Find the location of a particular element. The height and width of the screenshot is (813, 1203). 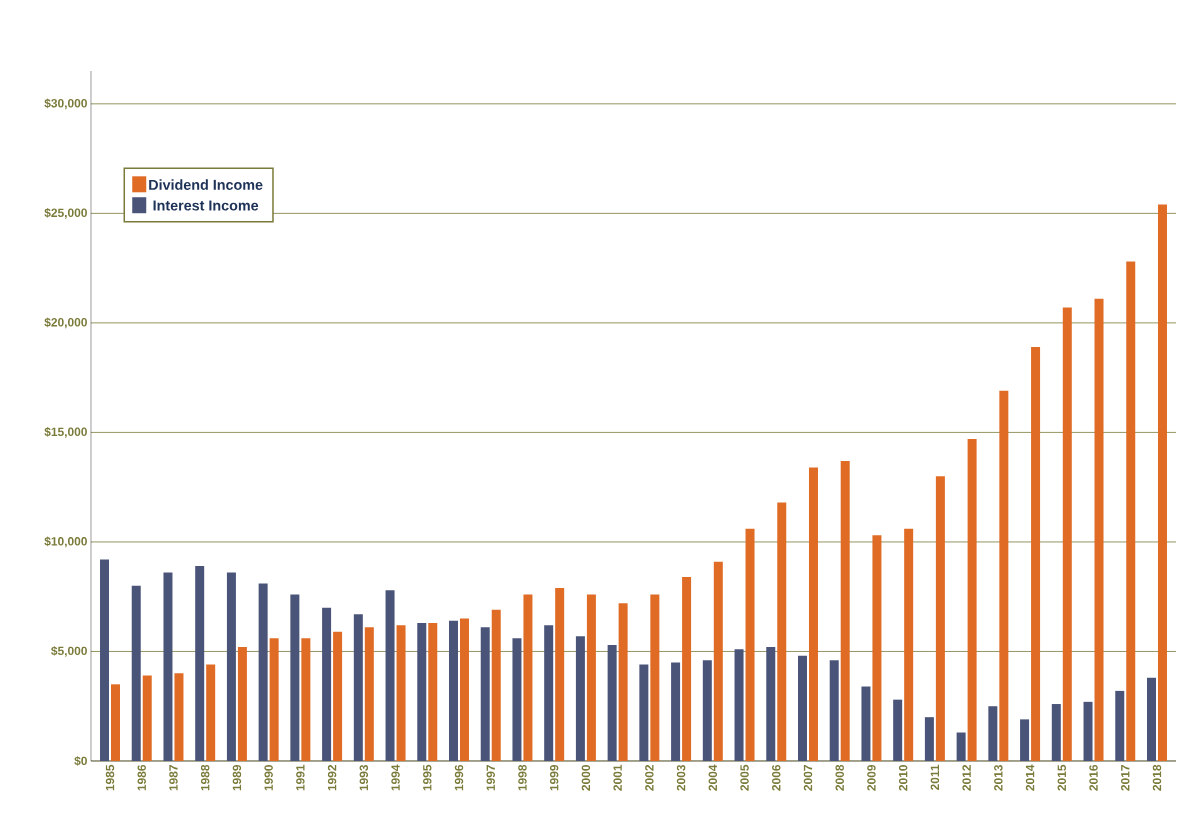

x-tick-label: 1985 is located at coordinates (110, 777).